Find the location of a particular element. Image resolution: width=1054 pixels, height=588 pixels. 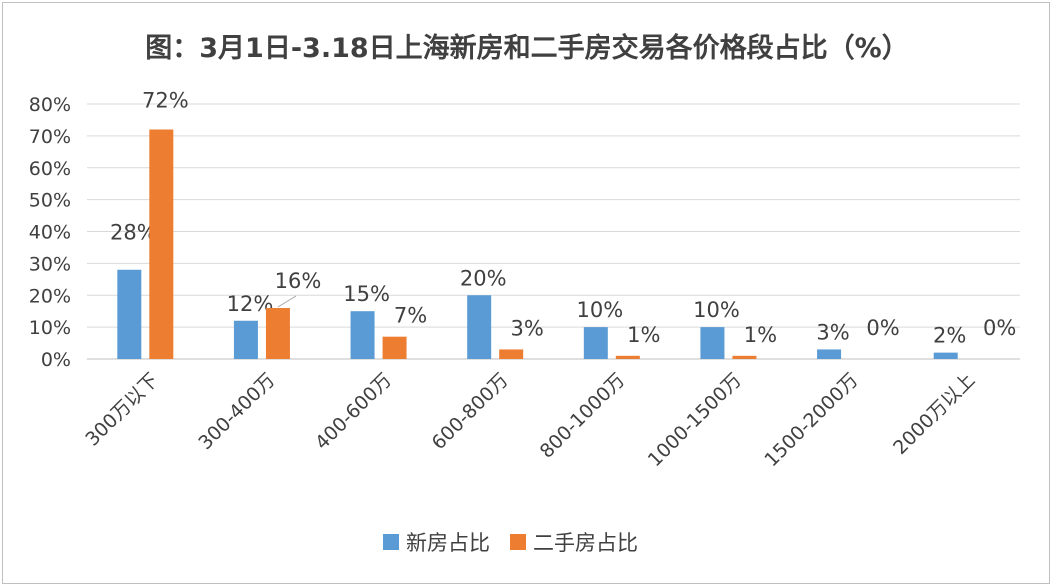

x-category-label: 300万以下 is located at coordinates (122, 410).